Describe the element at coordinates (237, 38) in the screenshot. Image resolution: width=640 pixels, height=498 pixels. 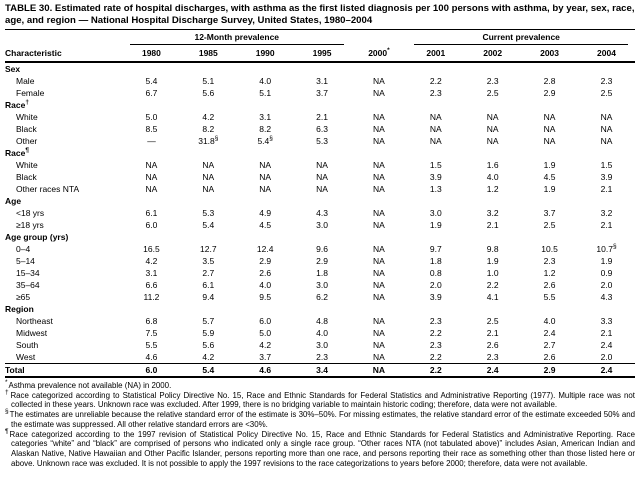
I see `spanner-12-month-label: 12-Month prevalence` at that location.